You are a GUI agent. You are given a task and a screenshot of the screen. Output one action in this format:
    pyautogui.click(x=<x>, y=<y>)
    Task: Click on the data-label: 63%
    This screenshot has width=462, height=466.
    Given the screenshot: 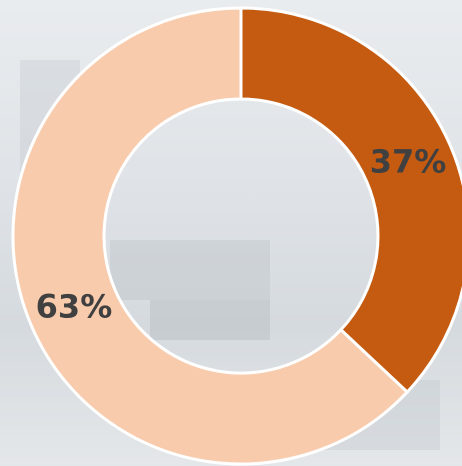 What is the action you would take?
    pyautogui.click(x=74, y=306)
    